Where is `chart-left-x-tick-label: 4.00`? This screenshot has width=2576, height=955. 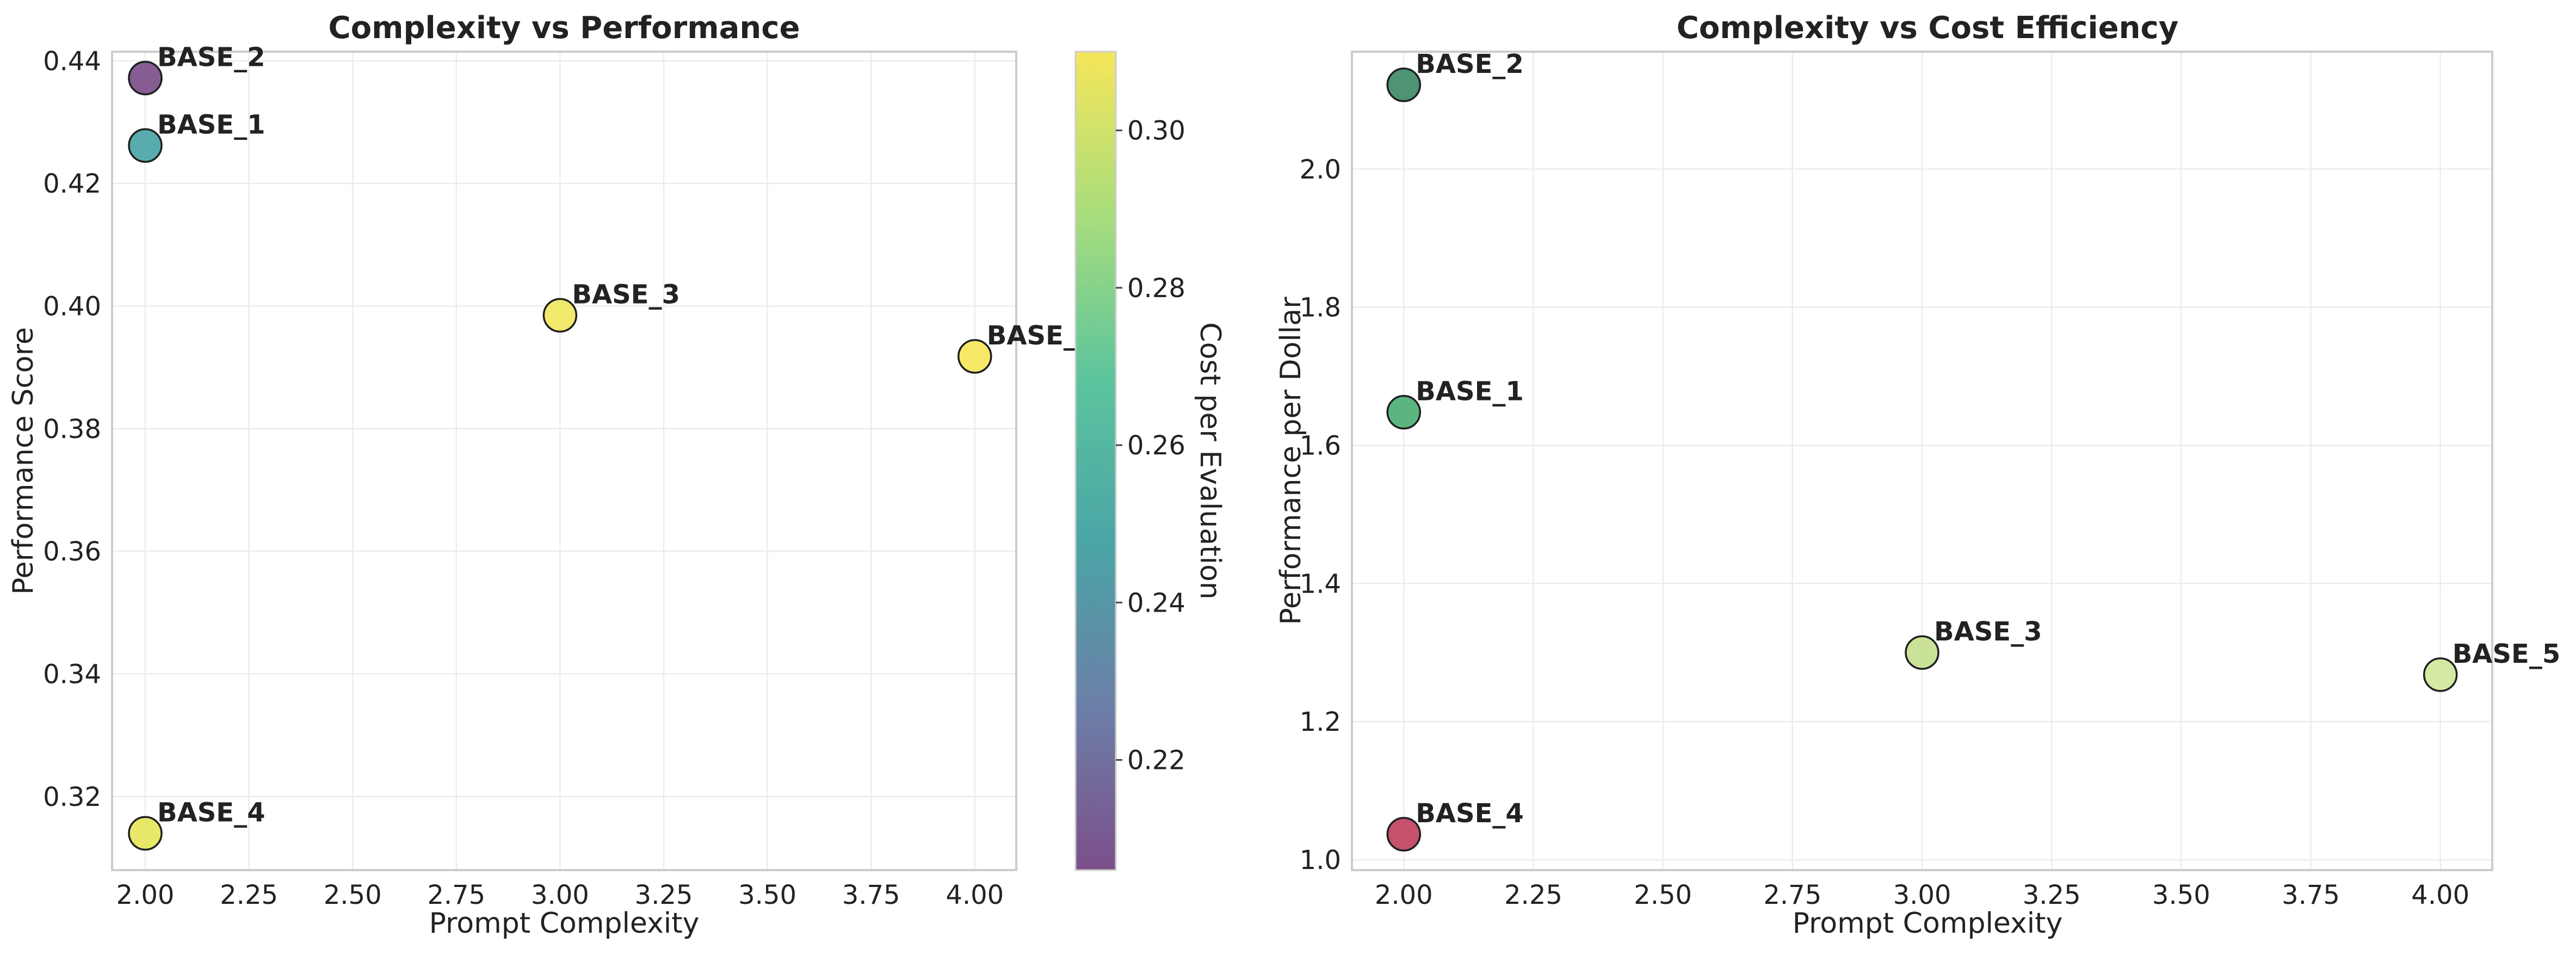 chart-left-x-tick-label: 4.00 is located at coordinates (975, 895).